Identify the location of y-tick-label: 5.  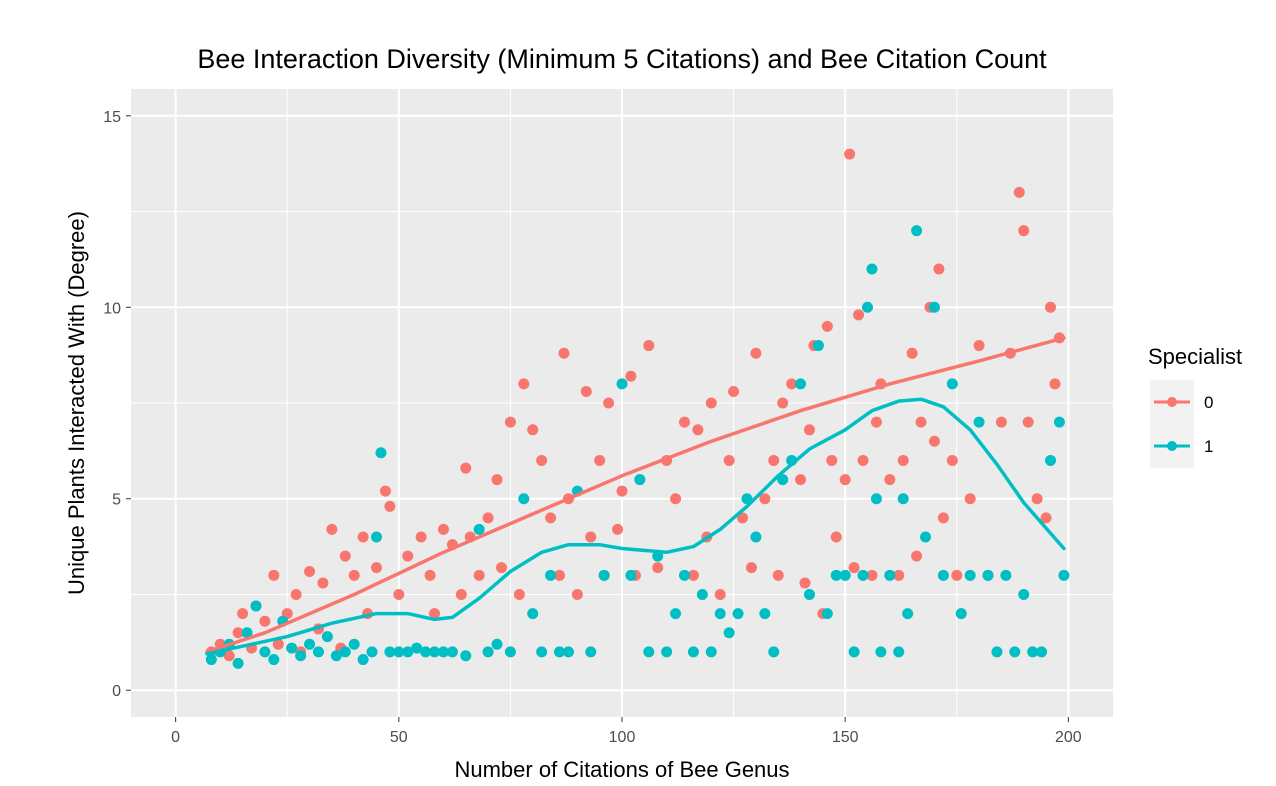
(116, 500).